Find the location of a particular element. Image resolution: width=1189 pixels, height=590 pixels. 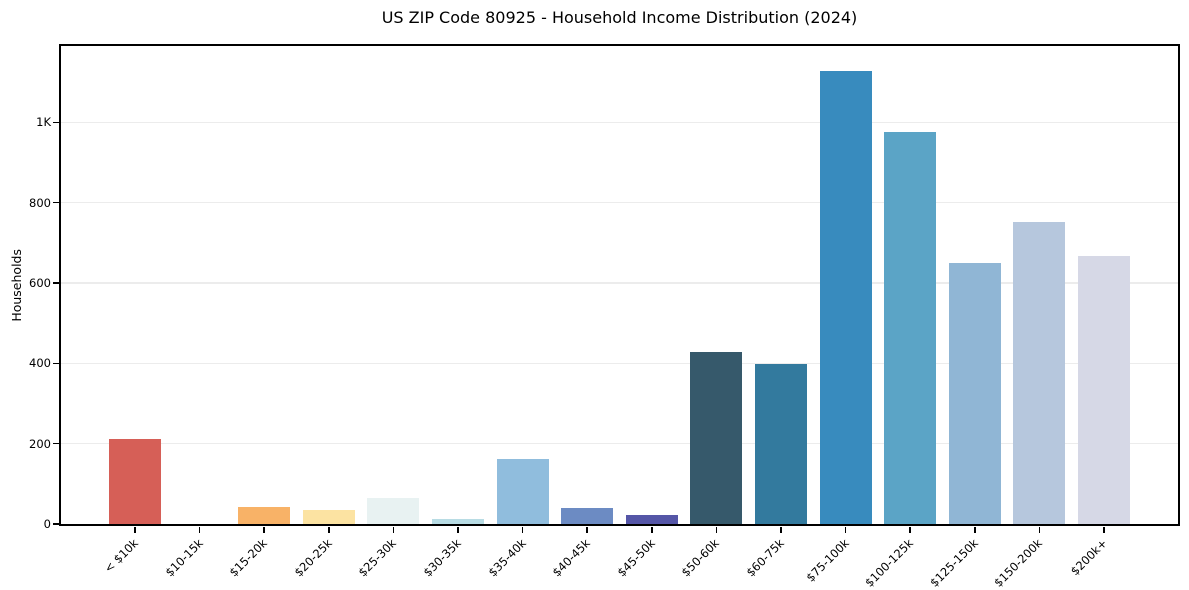

y-tick-label: 400 is located at coordinates (40, 363).